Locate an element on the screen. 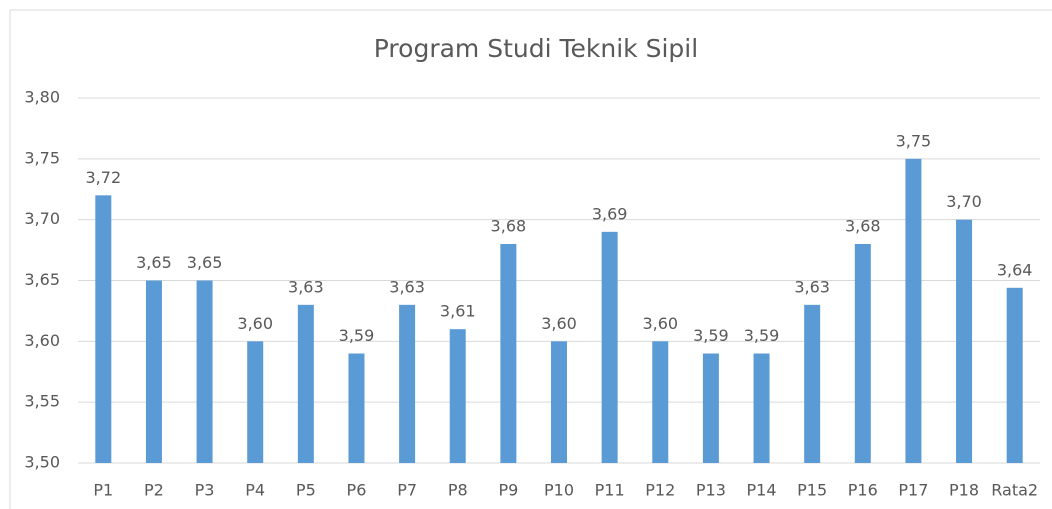 The image size is (1052, 509). x-tick-label: P8 is located at coordinates (458, 490).